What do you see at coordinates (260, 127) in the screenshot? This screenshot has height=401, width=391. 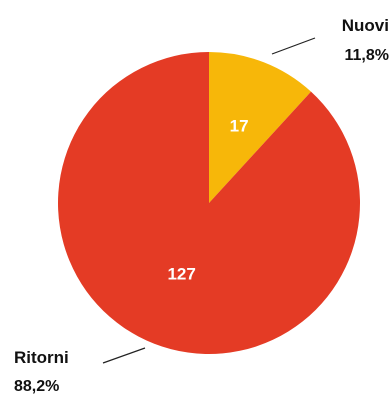 I see `pie-slice-nuovi` at bounding box center [260, 127].